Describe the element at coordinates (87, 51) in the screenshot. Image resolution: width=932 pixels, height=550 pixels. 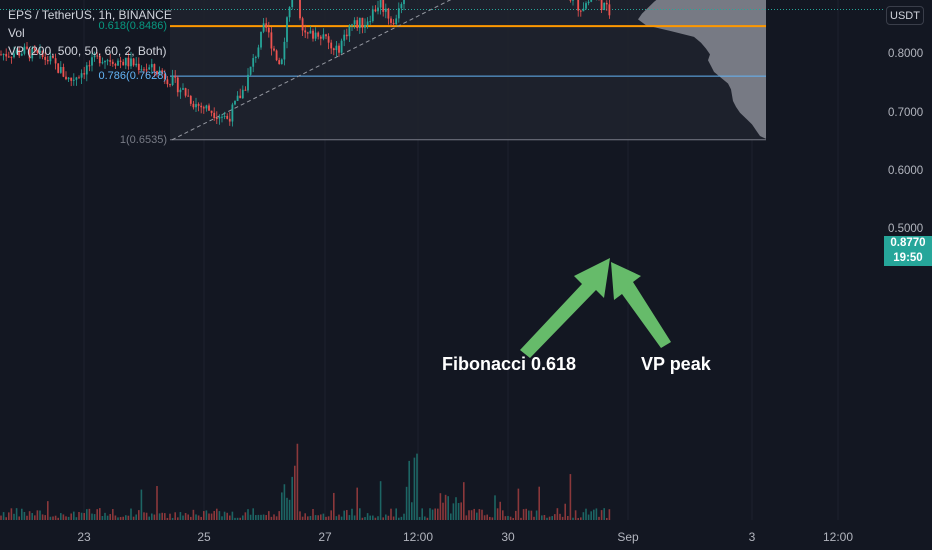
I see `volume-profile-indicator-label: VP (200, 500, 50, 60, 2, Both)` at that location.